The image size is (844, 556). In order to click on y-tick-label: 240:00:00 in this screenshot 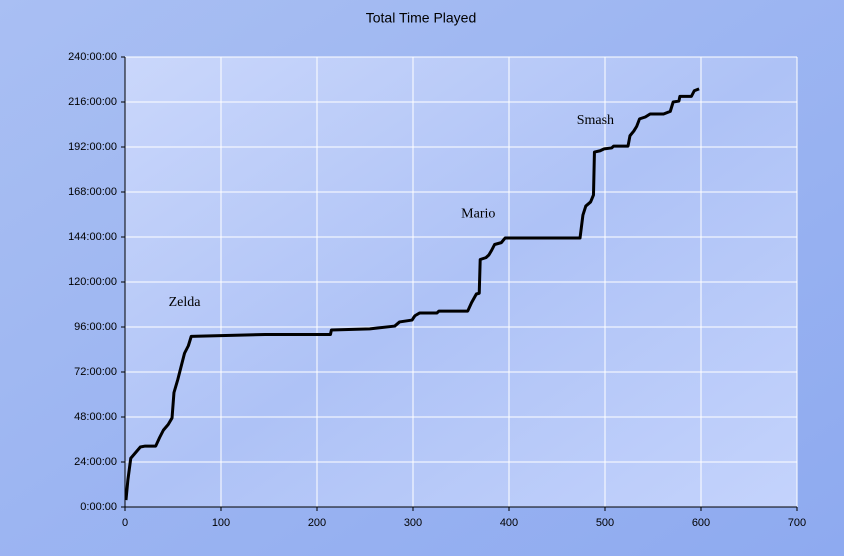, I will do `click(92, 57)`.